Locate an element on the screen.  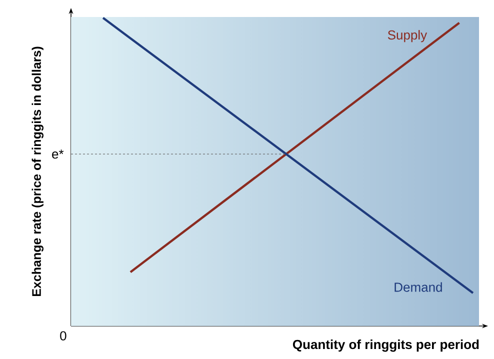
series-label: Demand is located at coordinates (418, 287).